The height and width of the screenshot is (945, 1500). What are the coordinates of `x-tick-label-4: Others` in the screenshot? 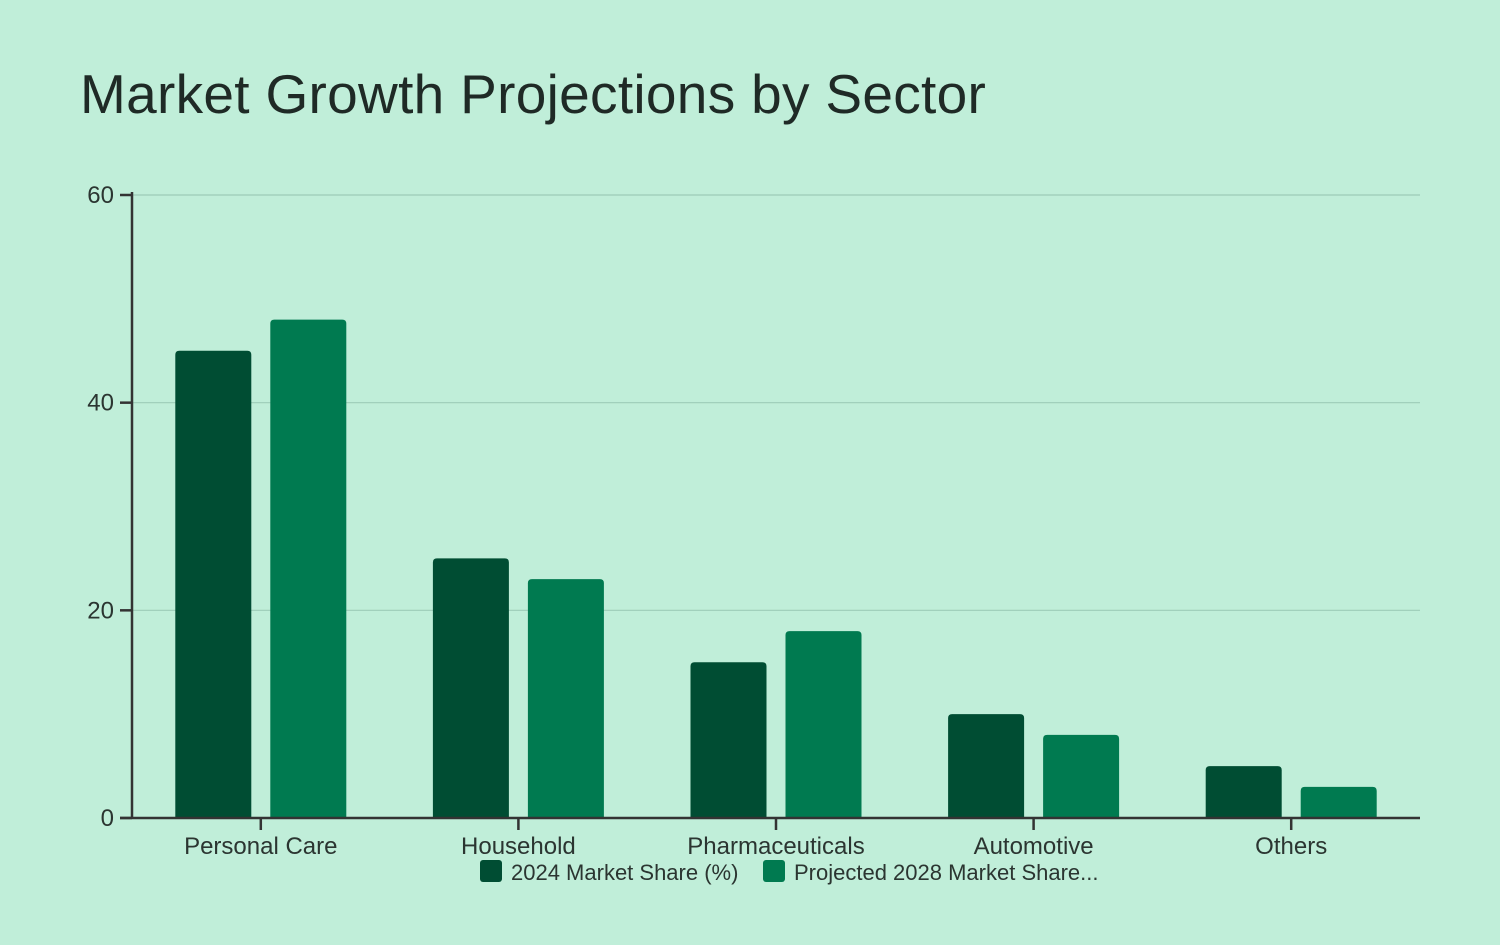 It's located at (1291, 846).